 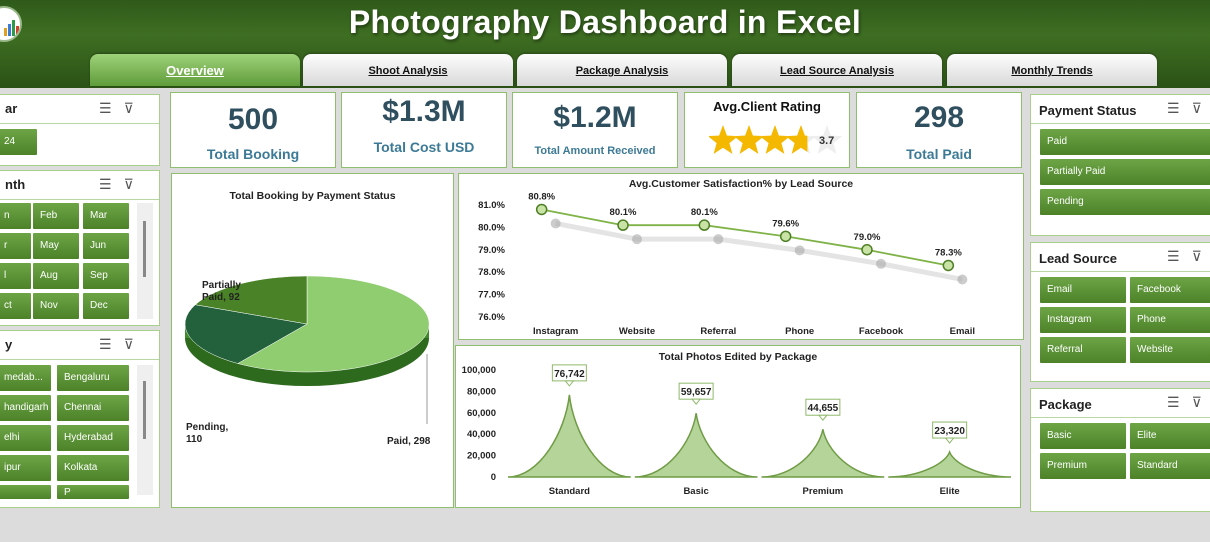 What do you see at coordinates (1052, 70) in the screenshot?
I see `tab-monthly-trends: Monthly Trends` at bounding box center [1052, 70].